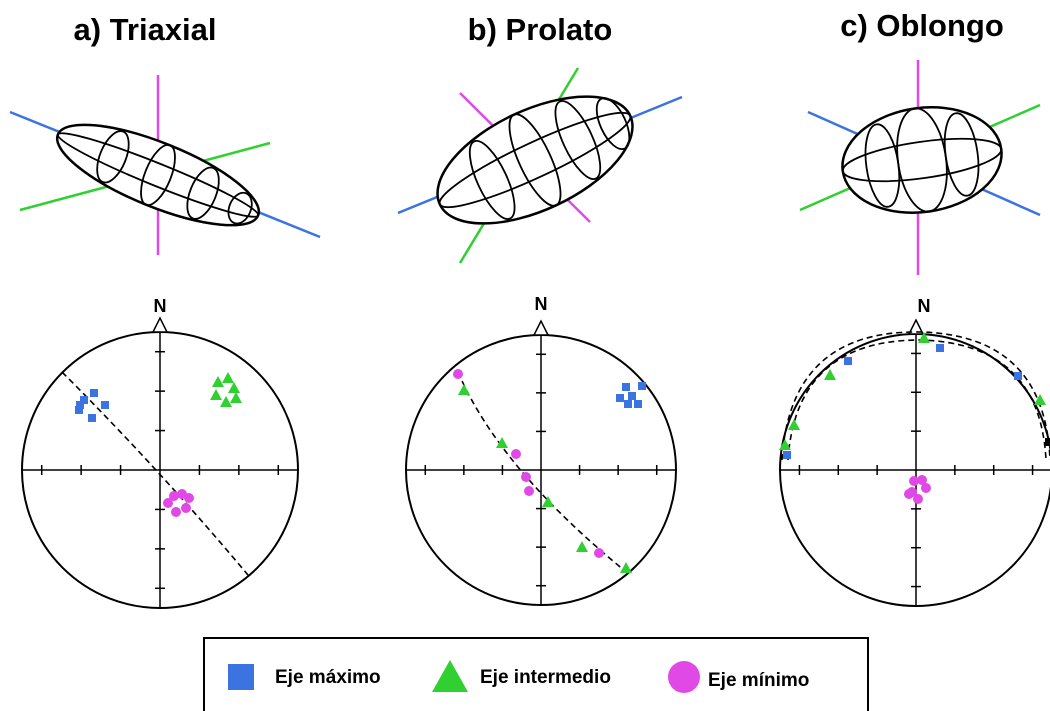 The width and height of the screenshot is (1050, 711). I want to click on legend-label: Eje máximo, so click(328, 677).